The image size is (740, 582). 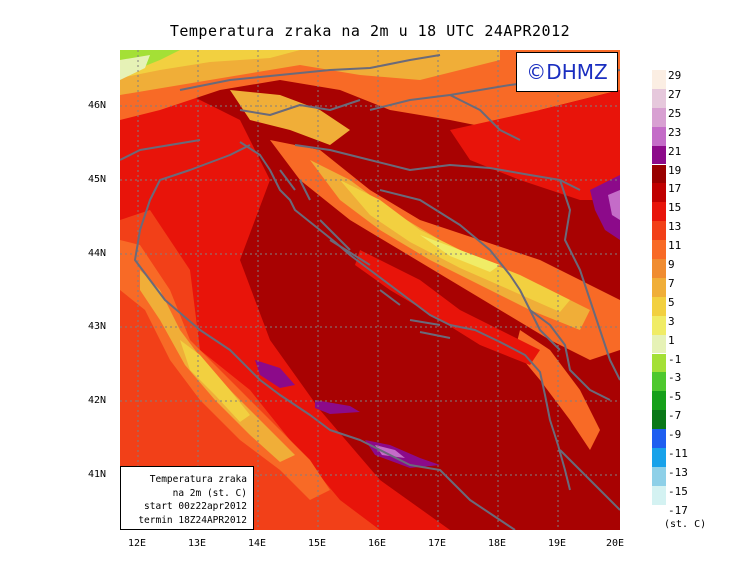 What do you see at coordinates (675, 378) in the screenshot?
I see `legend-label: -3` at bounding box center [675, 378].